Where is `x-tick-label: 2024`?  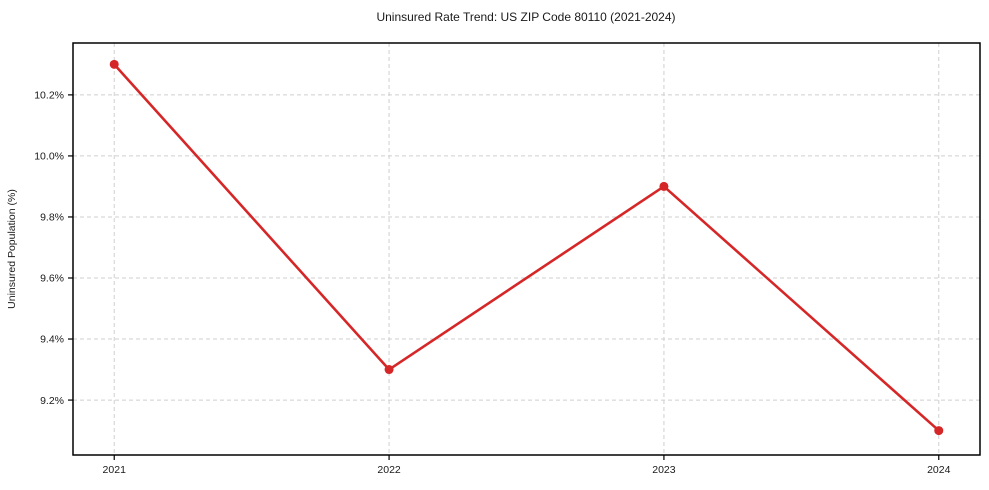
x-tick-label: 2024 is located at coordinates (939, 470).